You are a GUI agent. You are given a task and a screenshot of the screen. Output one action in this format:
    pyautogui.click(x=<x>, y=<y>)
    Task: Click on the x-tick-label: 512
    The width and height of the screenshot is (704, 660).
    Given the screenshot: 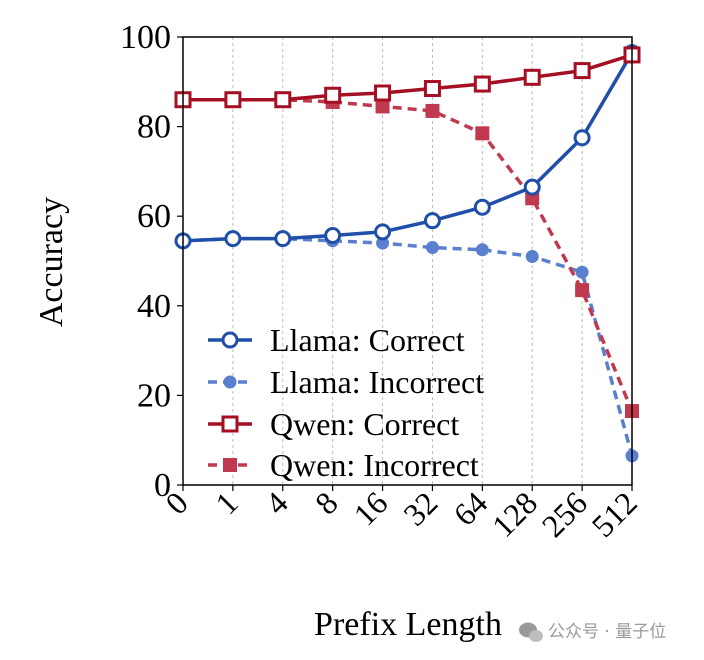 What is the action you would take?
    pyautogui.click(x=614, y=513)
    